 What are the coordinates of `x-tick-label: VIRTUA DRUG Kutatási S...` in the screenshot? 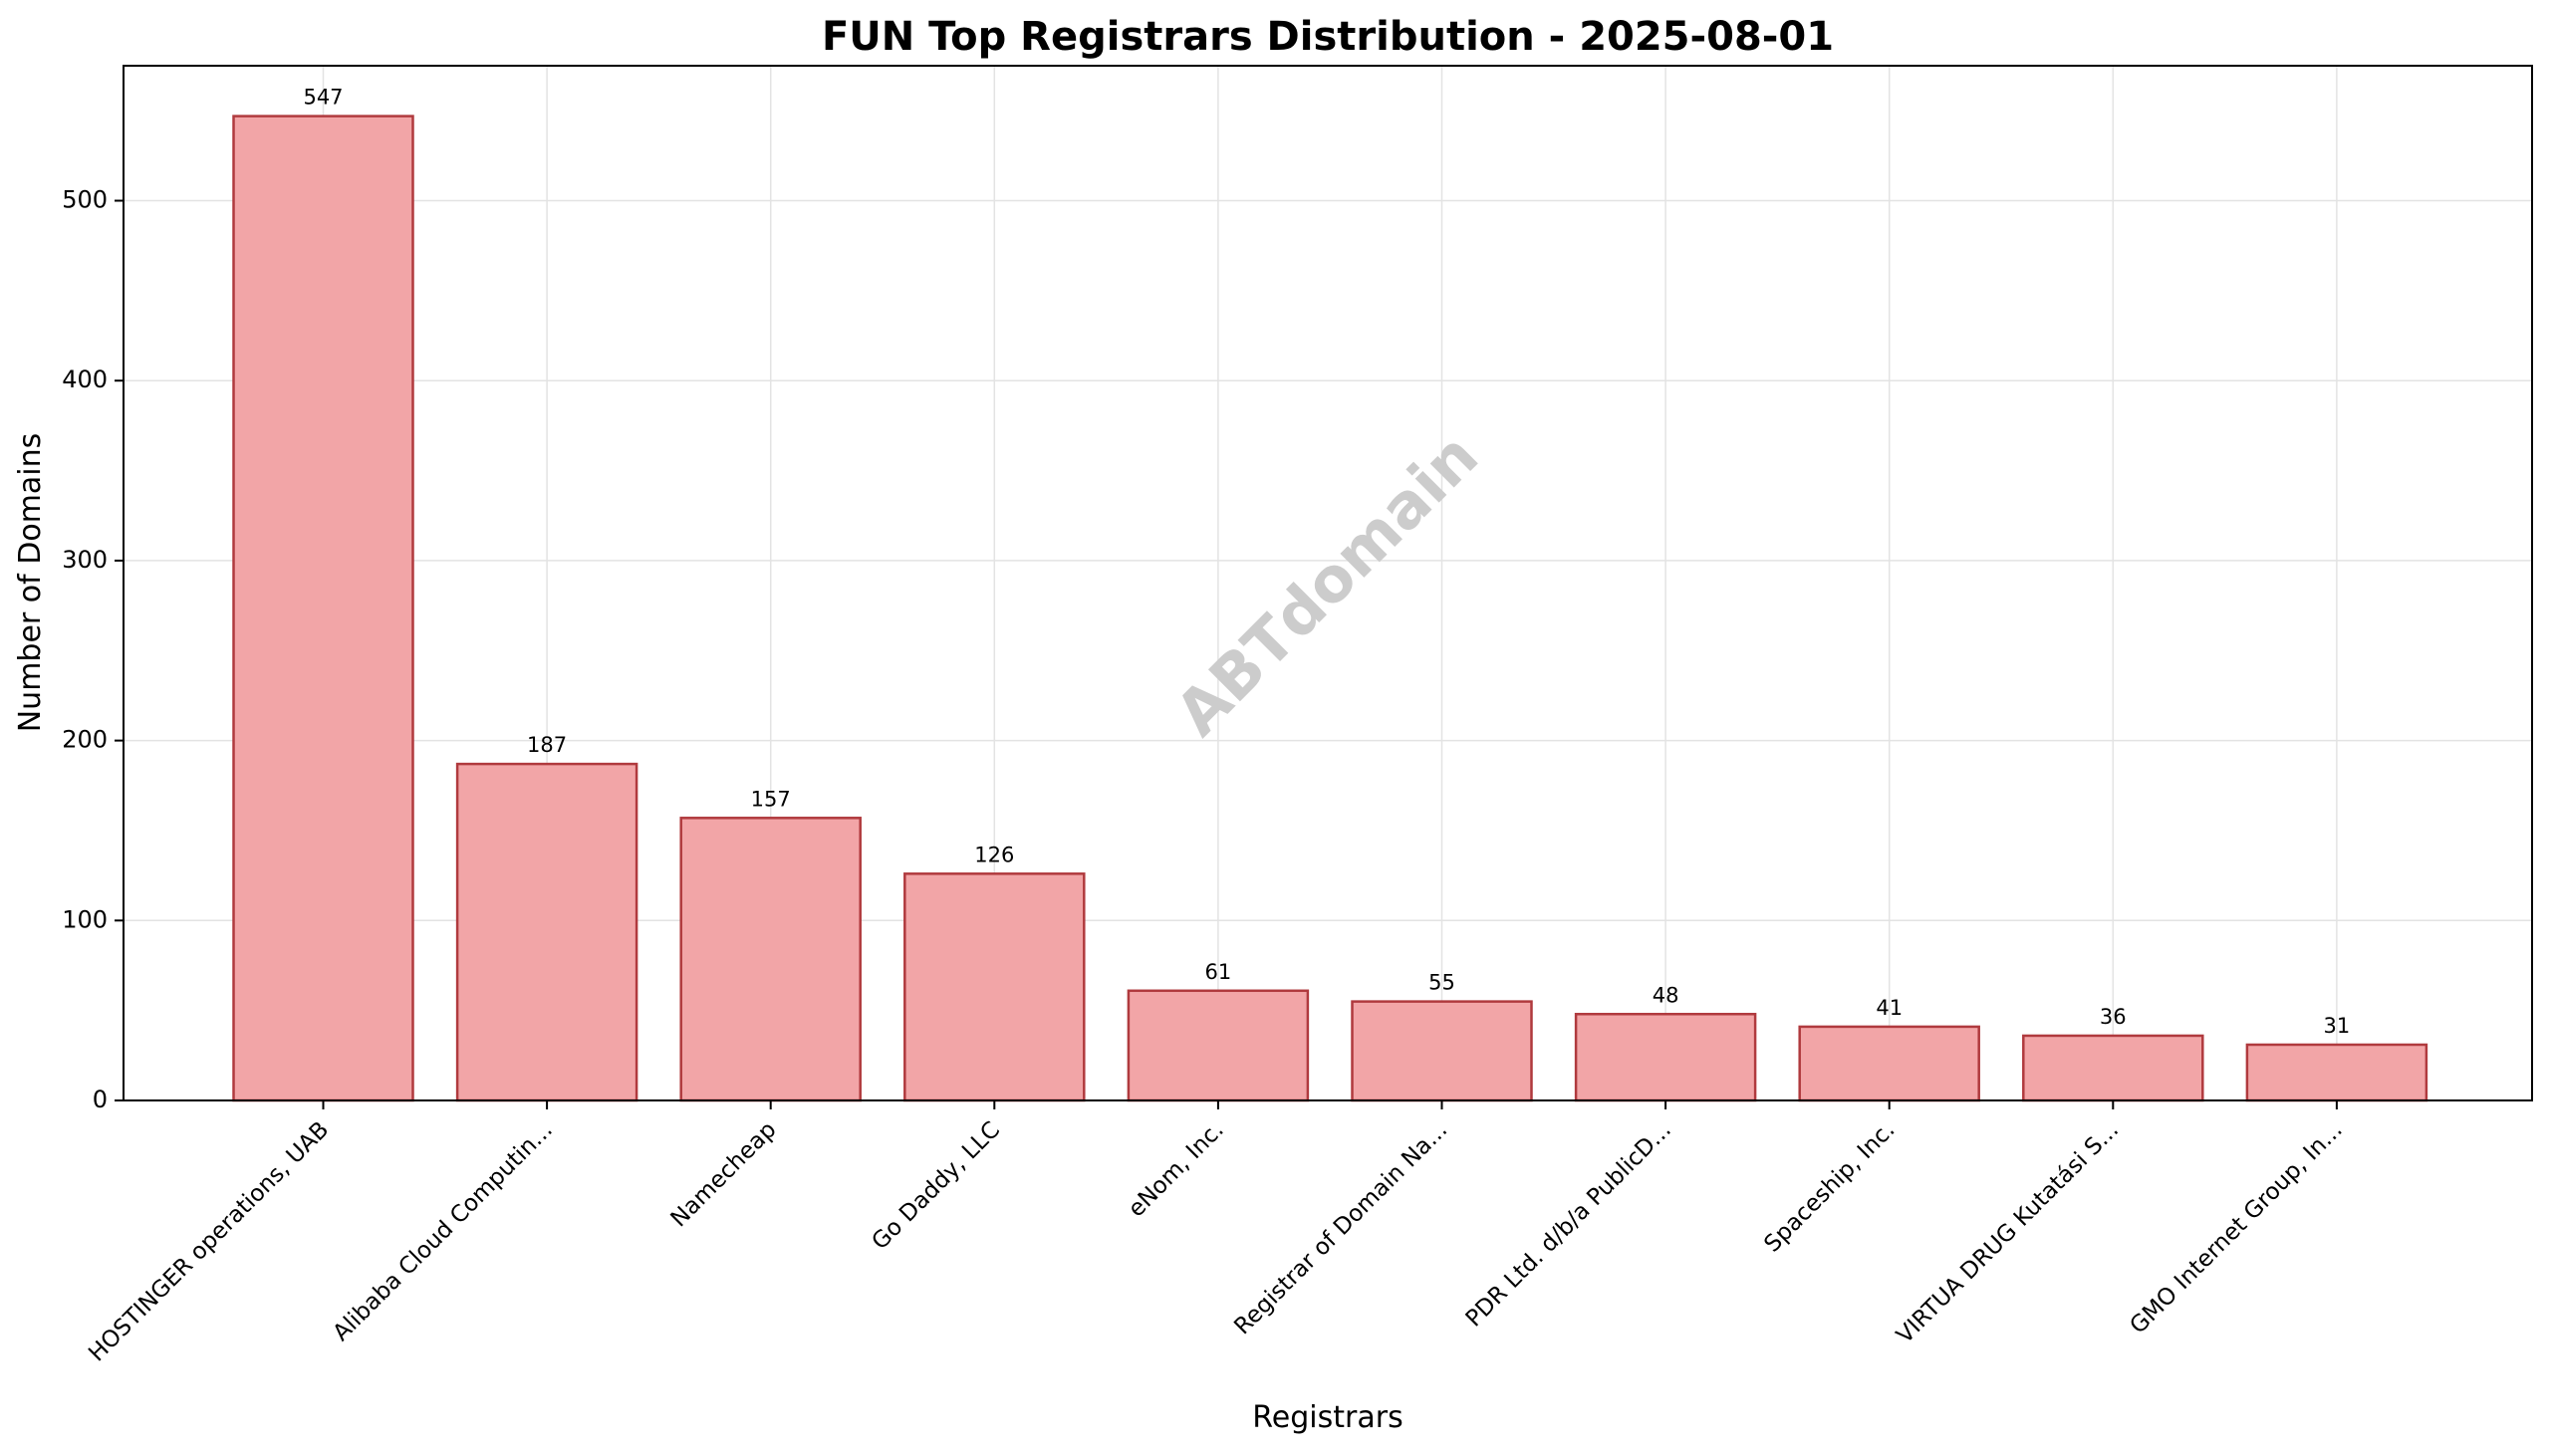 It's located at (2008, 1232).